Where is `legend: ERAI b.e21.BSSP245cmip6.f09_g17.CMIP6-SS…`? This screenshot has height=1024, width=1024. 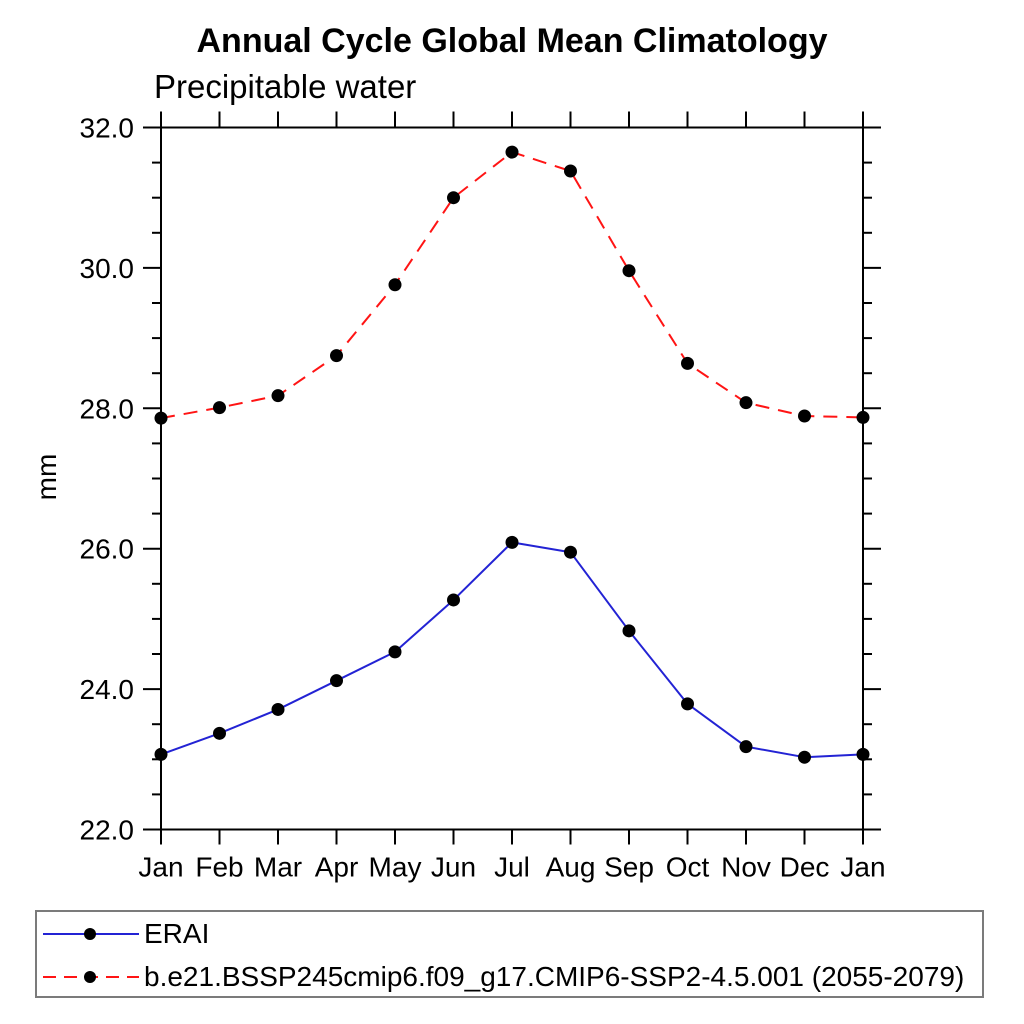
legend: ERAI b.e21.BSSP245cmip6.f09_g17.CMIP6-SS… is located at coordinates (509, 954).